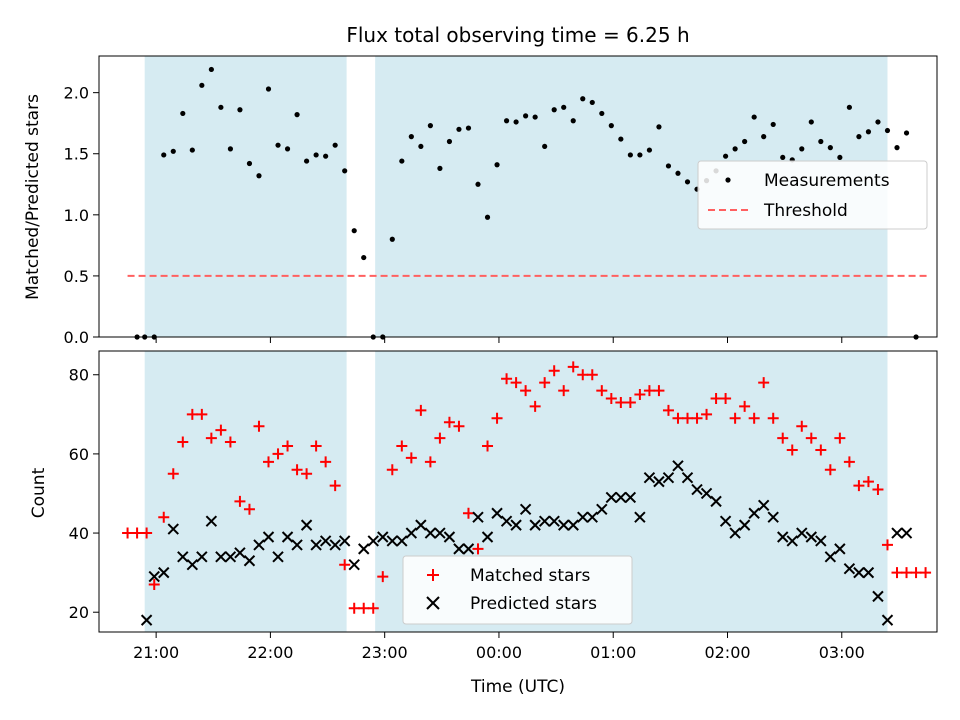 Image resolution: width=960 pixels, height=720 pixels. I want to click on x-tick-label: 21:00, so click(156, 652).